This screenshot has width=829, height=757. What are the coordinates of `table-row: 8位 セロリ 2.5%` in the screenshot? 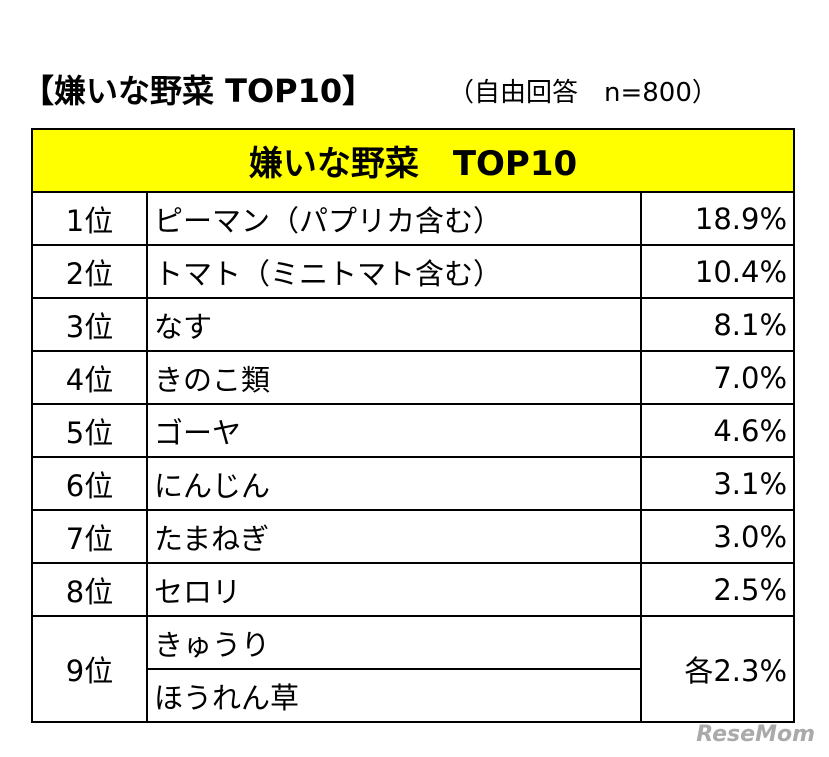 It's located at (413, 589).